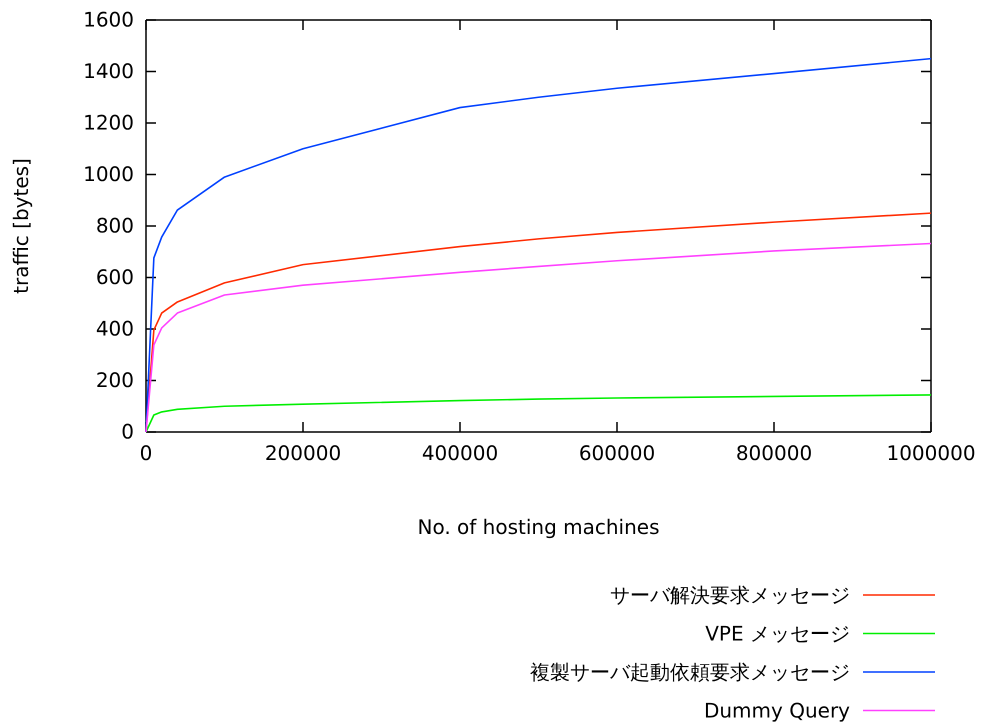 The image size is (994, 725). I want to click on y-axis-title: traffic [bytes], so click(21, 226).